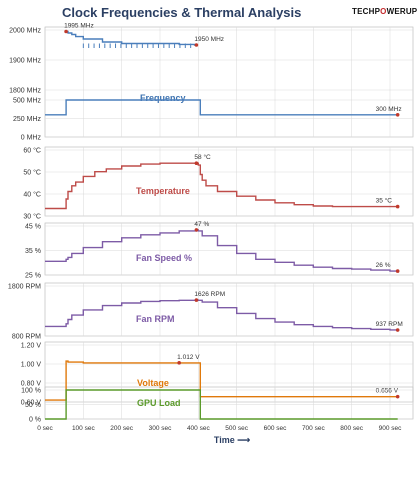  Describe the element at coordinates (366, 11) in the screenshot. I see `logo-text-1: TECHP` at that location.